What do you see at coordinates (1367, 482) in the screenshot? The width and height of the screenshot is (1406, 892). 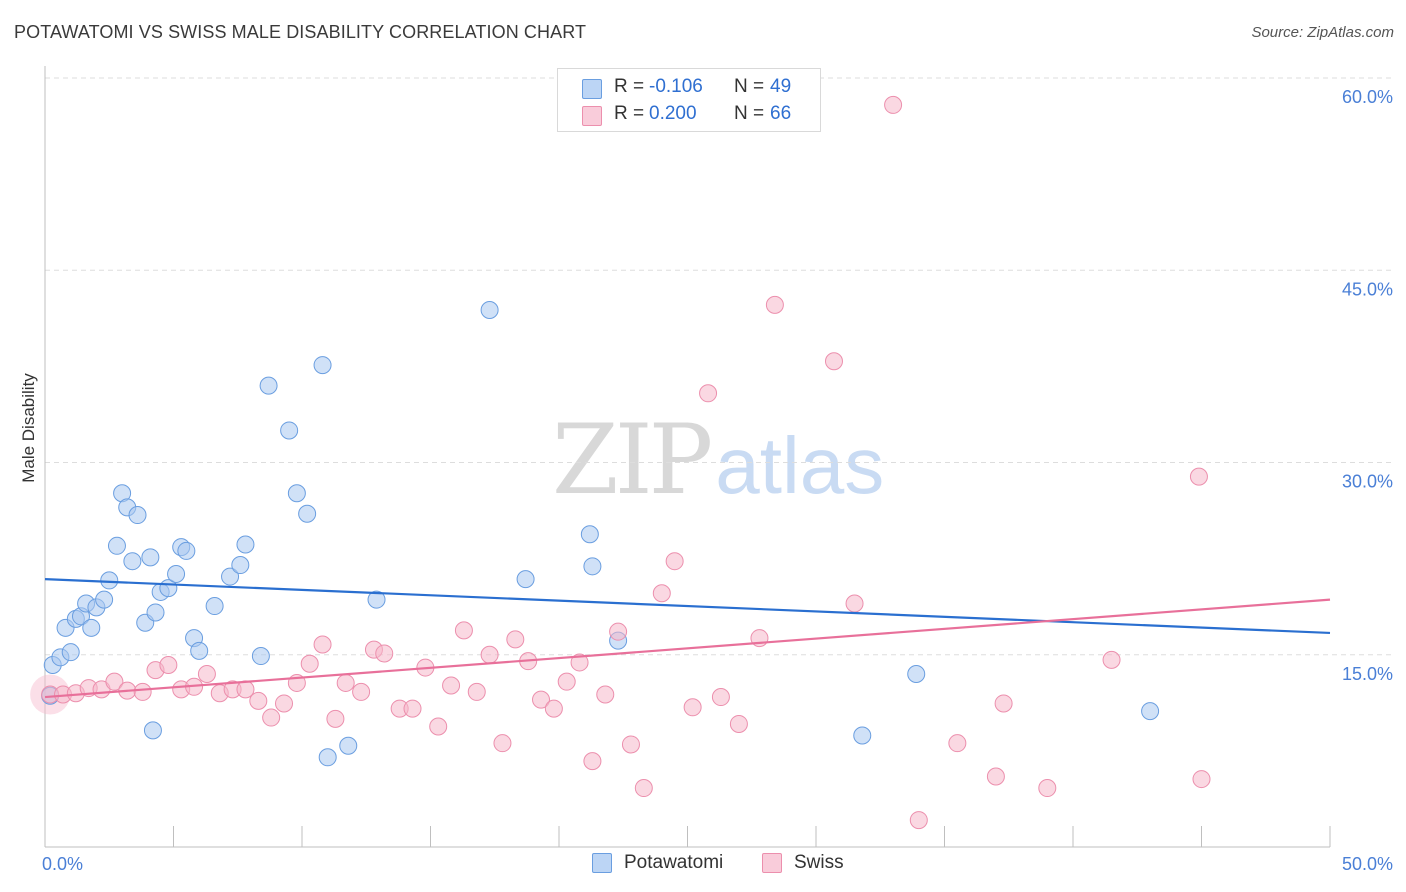 I see `y-tick-label: 30.0%` at bounding box center [1367, 482].